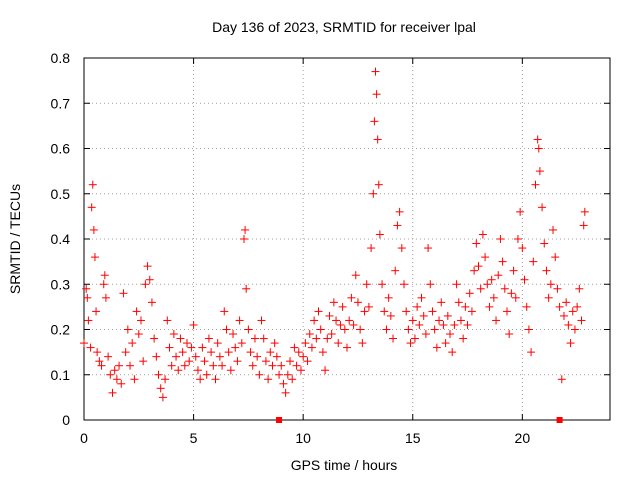 The width and height of the screenshot is (640, 480). I want to click on y-tick-label: 0.1, so click(61, 375).